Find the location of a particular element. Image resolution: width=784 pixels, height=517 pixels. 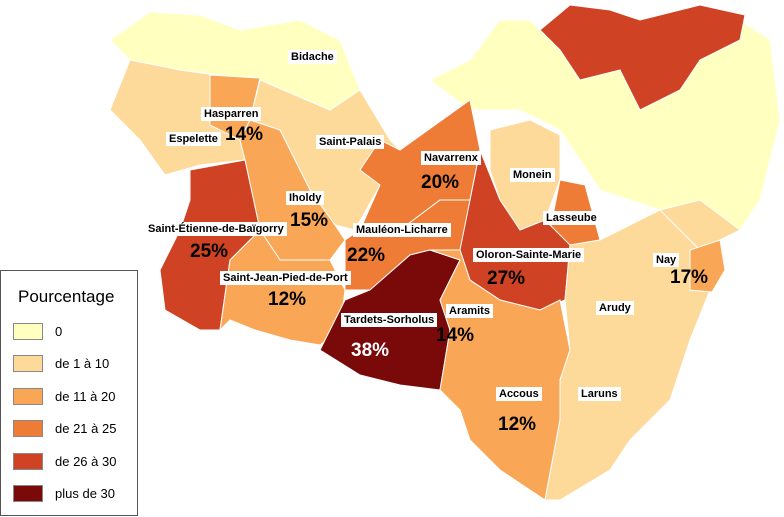

legend-label: plus de 30 is located at coordinates (85, 493).